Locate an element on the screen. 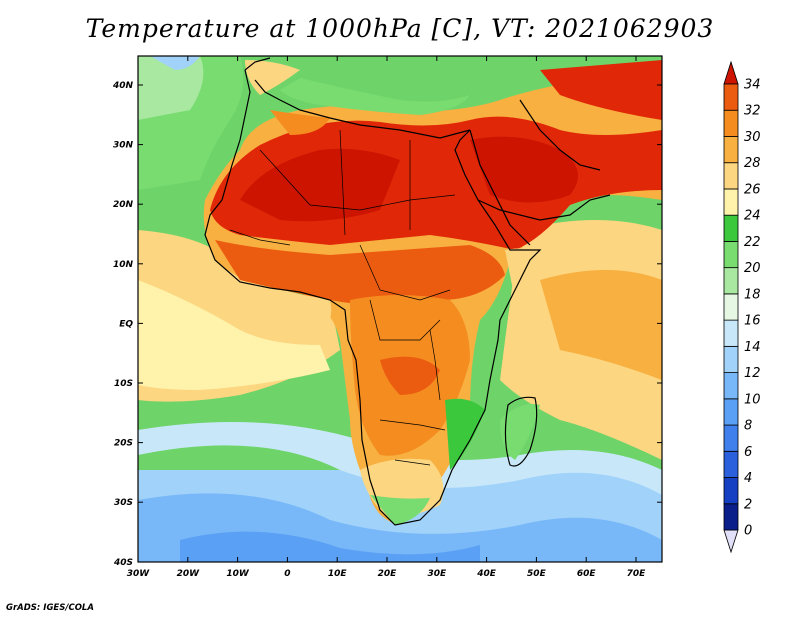 This screenshot has width=800, height=618. colorbar-label: 14 is located at coordinates (752, 347).